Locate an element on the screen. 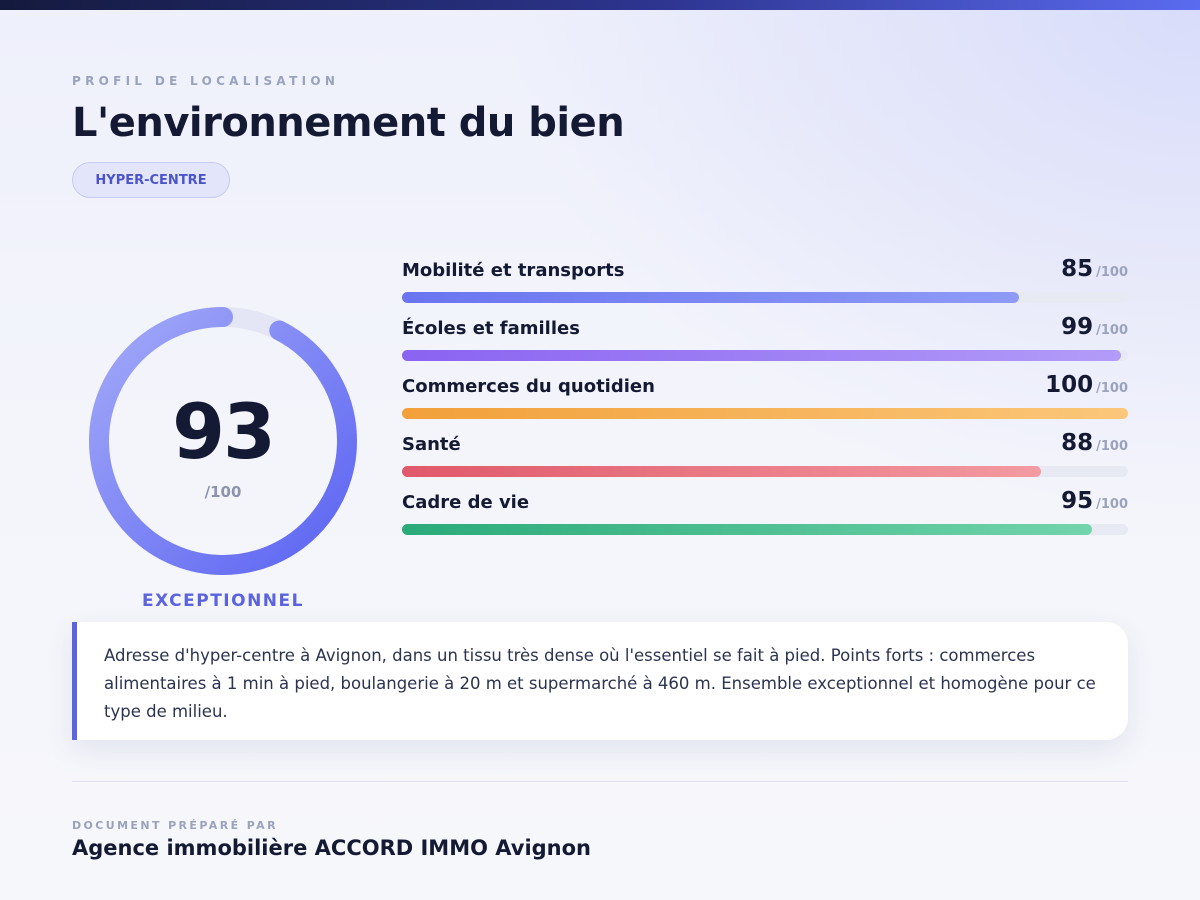  metric-score: 88 /100 is located at coordinates (1094, 443).